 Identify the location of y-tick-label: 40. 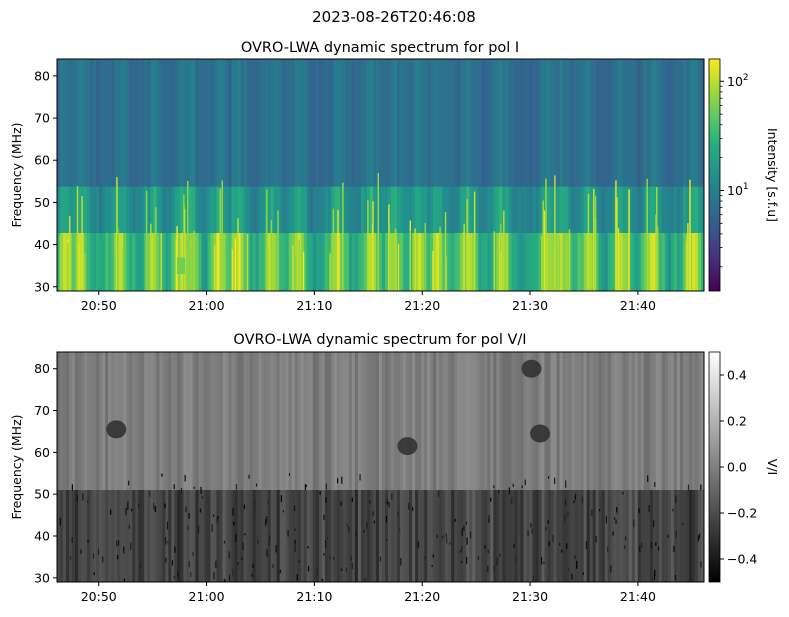
(42, 536).